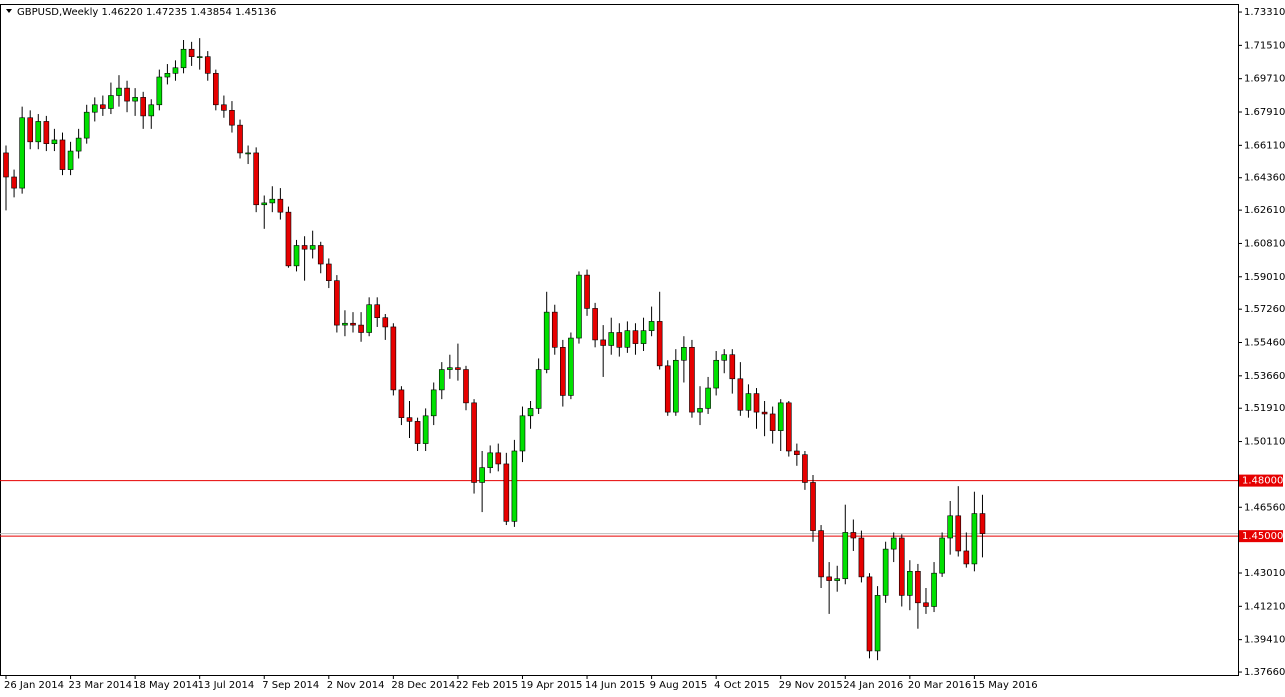 The width and height of the screenshot is (1285, 697). I want to click on y-tick-label: 1.50110, so click(1264, 442).